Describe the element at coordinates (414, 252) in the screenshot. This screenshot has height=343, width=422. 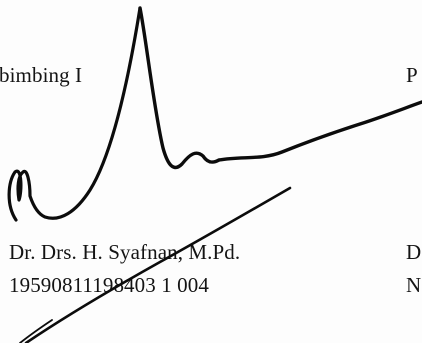
I see `right-signatory-name: D` at that location.